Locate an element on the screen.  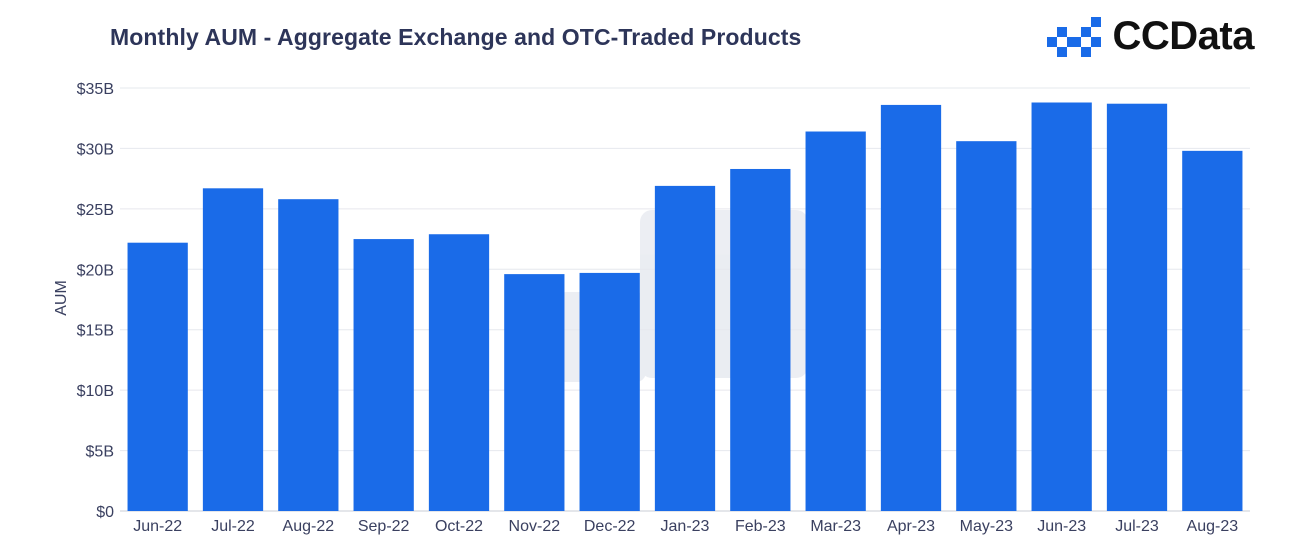
y-axis-label: AUM is located at coordinates (61, 298).